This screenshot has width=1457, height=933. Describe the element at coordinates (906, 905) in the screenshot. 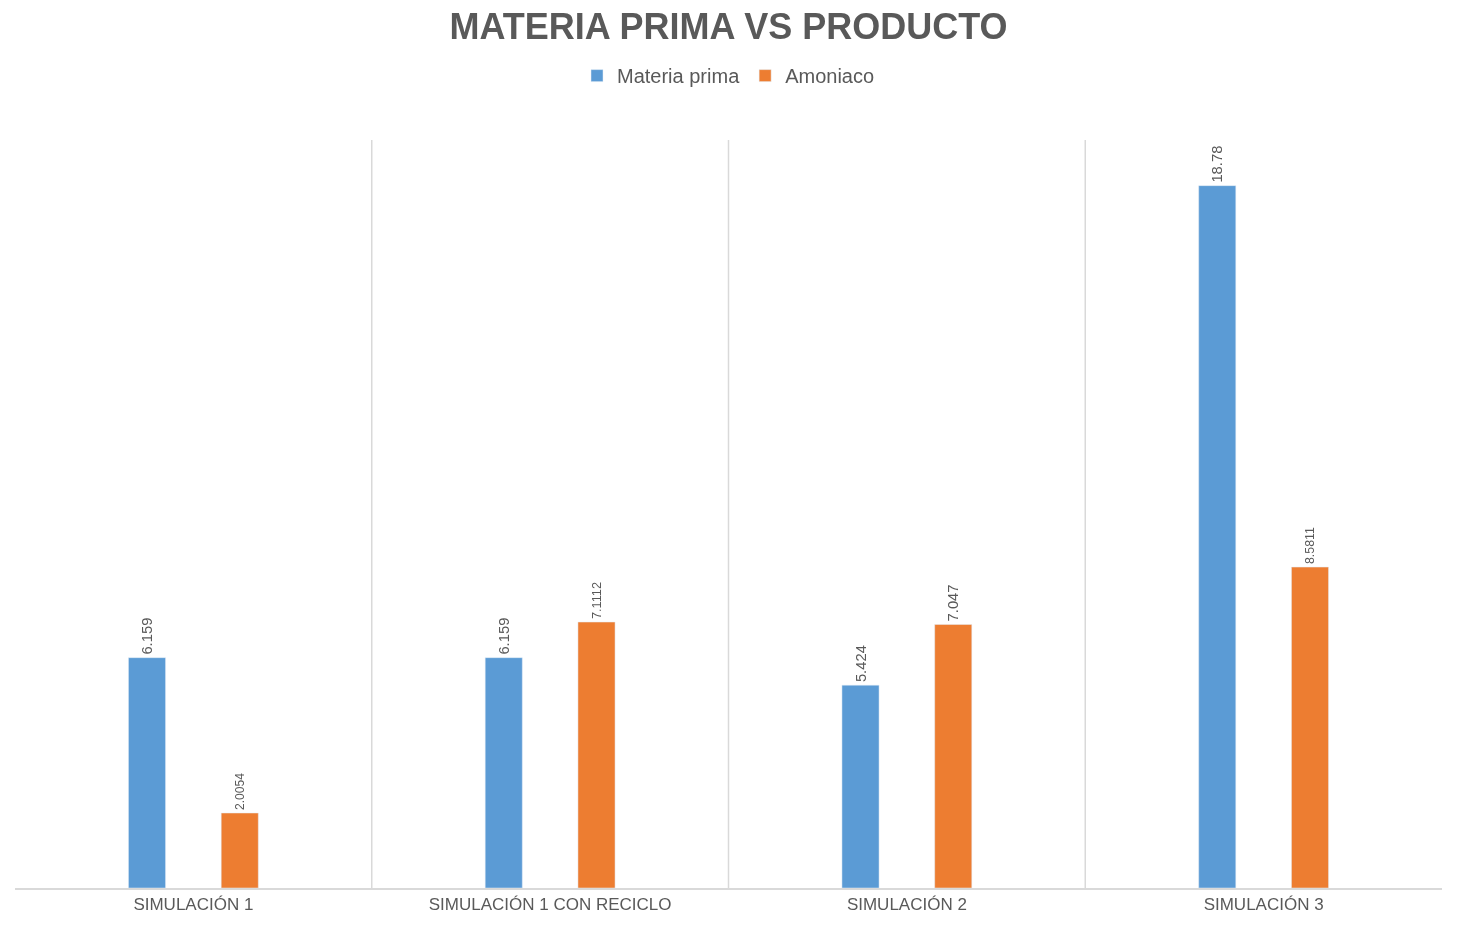

I see `x-tick-label: SIMULACIÓN 2` at that location.